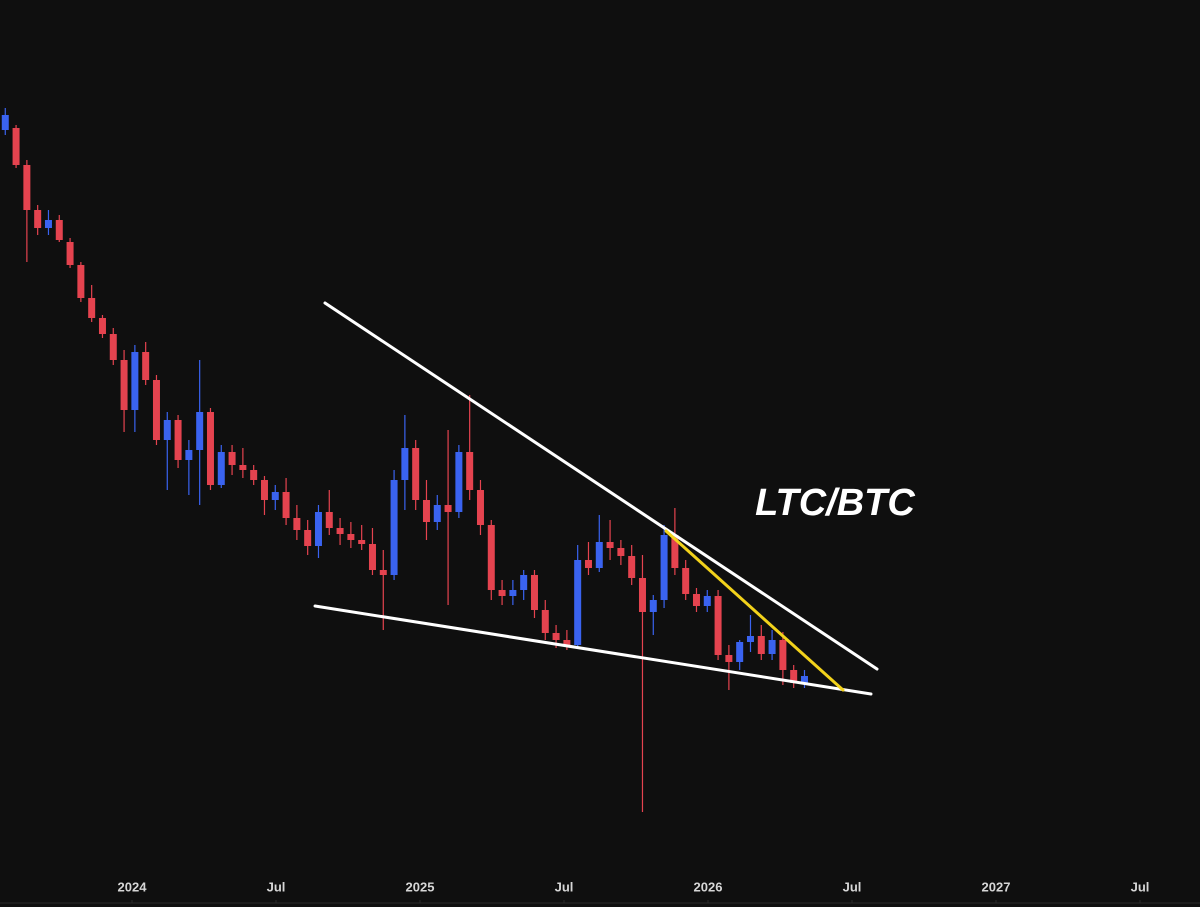 The image size is (1200, 907). Describe the element at coordinates (835, 503) in the screenshot. I see `chart-title: LTC/BTC` at that location.